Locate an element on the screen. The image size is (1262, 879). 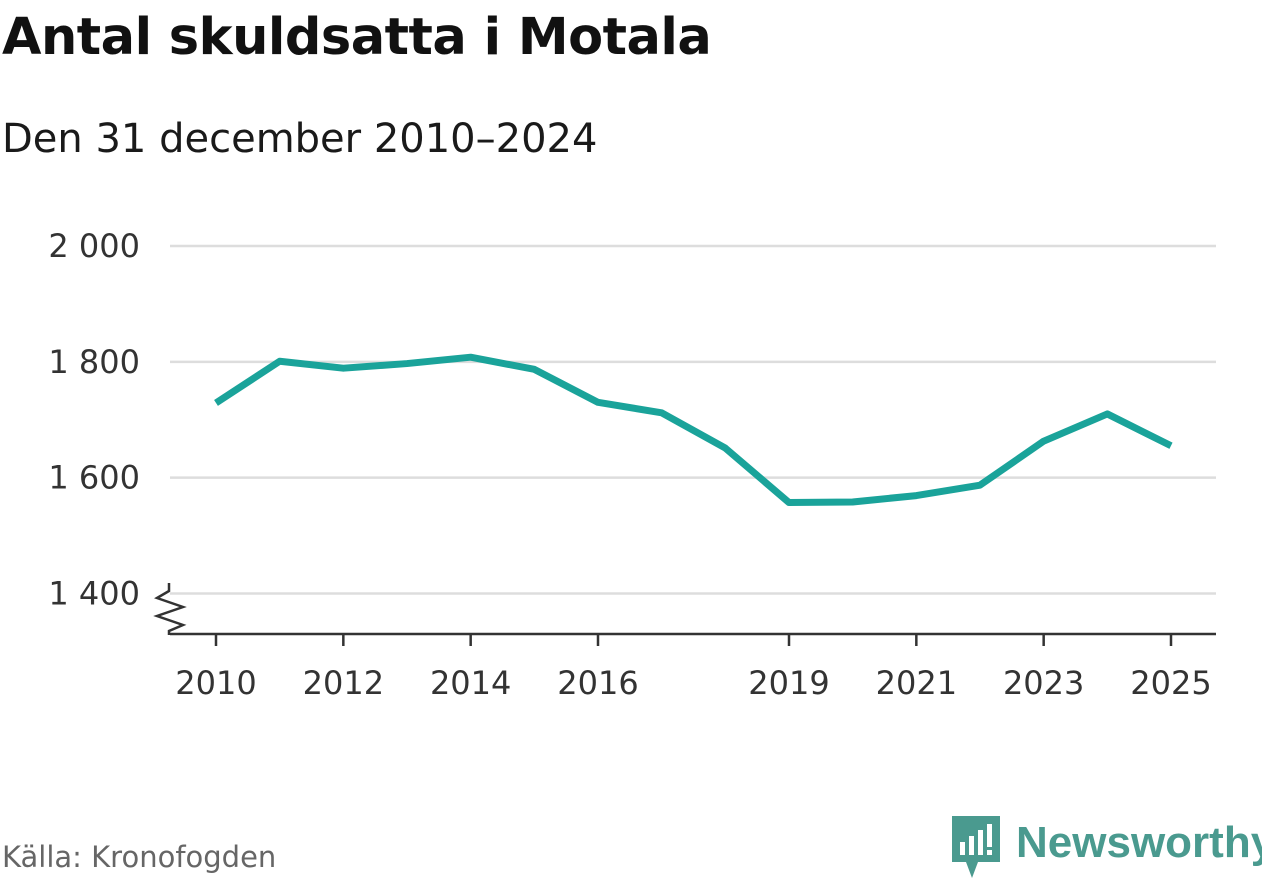
x-tick-label: 2010 is located at coordinates (215, 683).